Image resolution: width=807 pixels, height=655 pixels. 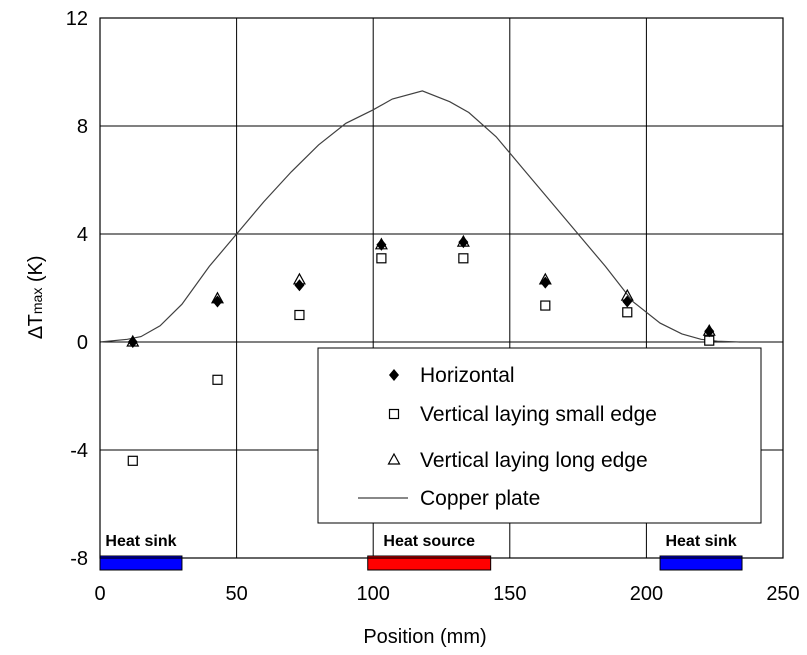 I want to click on y-tick-label: 12, so click(x=77, y=19).